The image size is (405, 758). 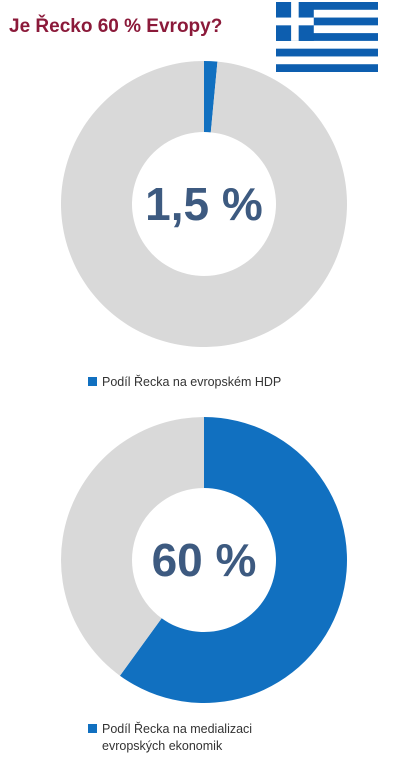 I want to click on donut-slice-rest, so click(x=132, y=546).